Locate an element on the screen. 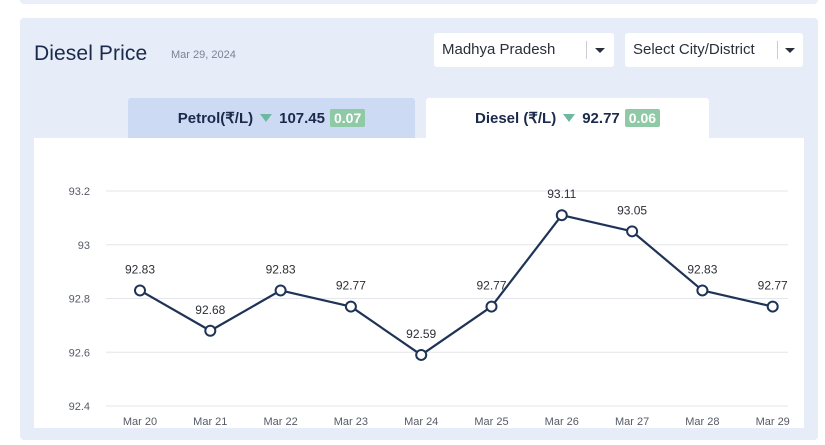 This screenshot has height=445, width=825. tab-petrol: Petrol(₹/L) 107.45 0.07 is located at coordinates (271, 118).